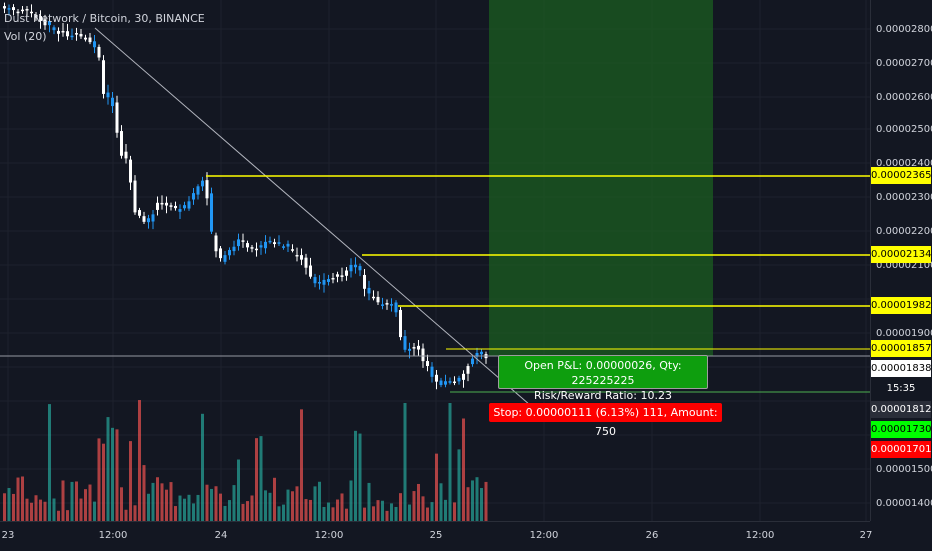  Describe the element at coordinates (904, 63) in the screenshot. I see `price-tick: 0.00002700` at that location.